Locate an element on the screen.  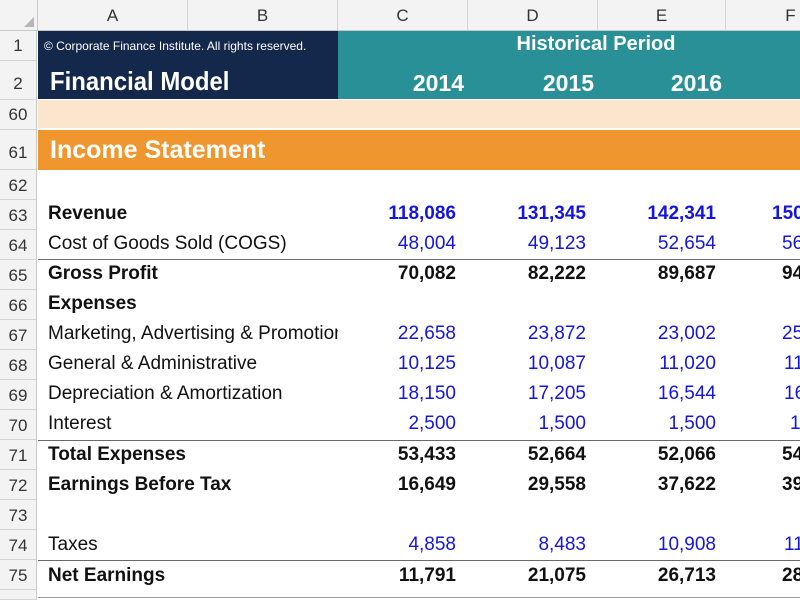
cell-value: 142,341 is located at coordinates (681, 213).